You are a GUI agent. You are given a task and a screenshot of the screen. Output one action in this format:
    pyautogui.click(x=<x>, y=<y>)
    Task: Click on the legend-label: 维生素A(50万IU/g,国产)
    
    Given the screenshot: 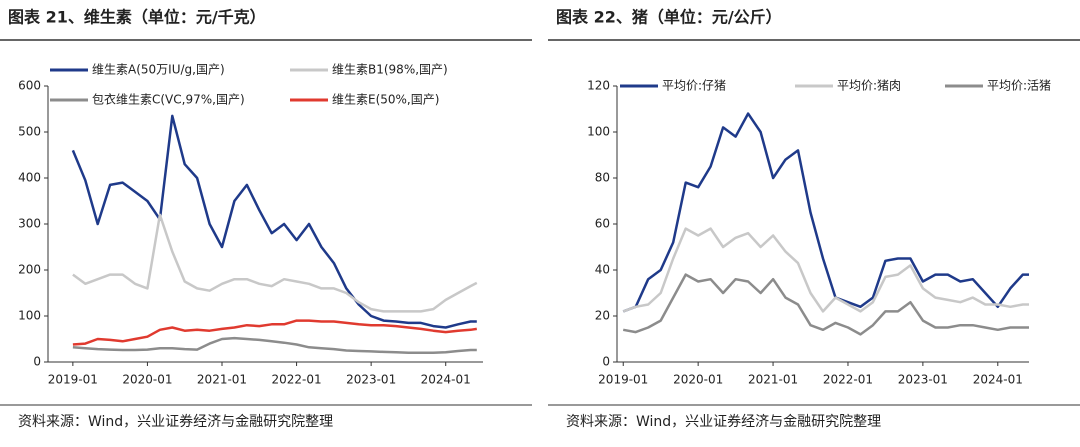 What is the action you would take?
    pyautogui.click(x=158, y=70)
    